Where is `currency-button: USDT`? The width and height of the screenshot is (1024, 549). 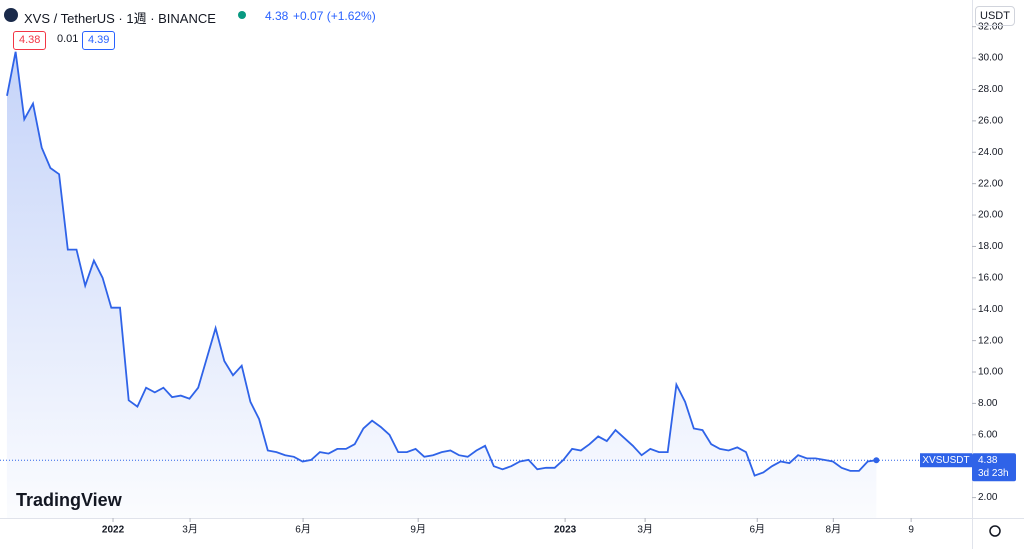
currency-button: USDT is located at coordinates (995, 16).